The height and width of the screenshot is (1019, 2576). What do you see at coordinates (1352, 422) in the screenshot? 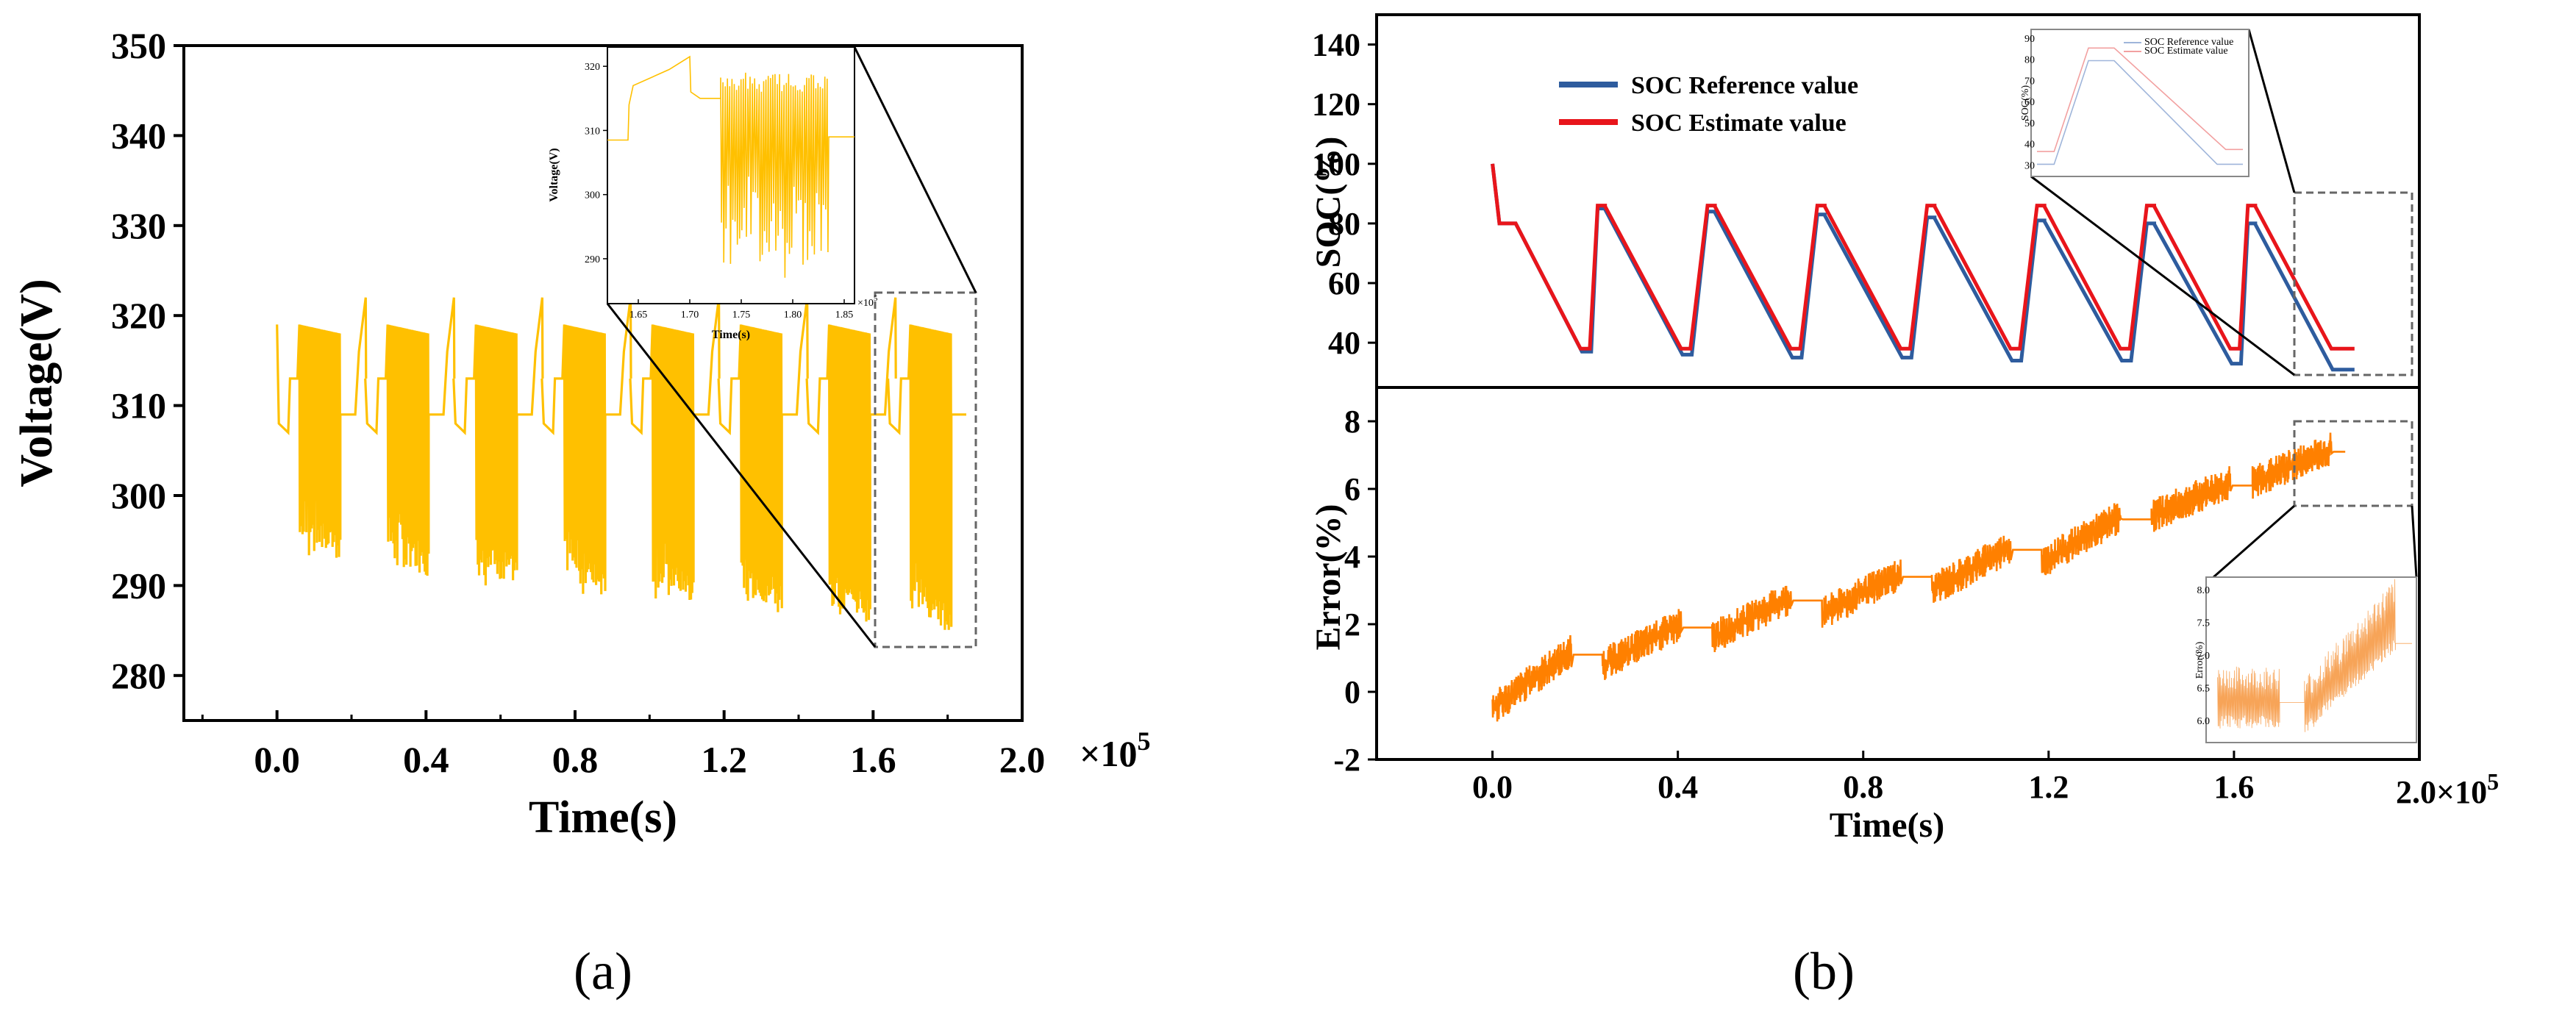
I see `panel-b-bottom-y-tick-label: 8` at bounding box center [1352, 422].